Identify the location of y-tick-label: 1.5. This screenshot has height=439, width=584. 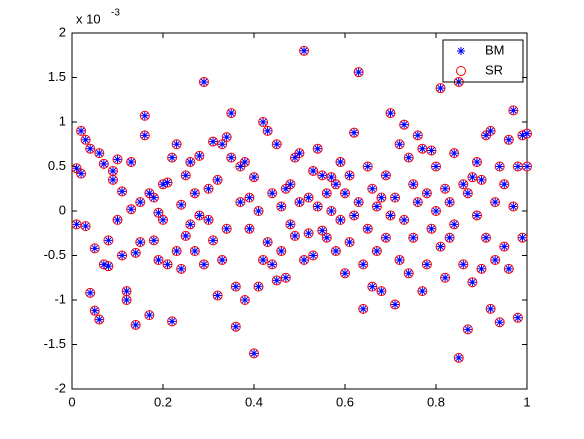
(57, 76).